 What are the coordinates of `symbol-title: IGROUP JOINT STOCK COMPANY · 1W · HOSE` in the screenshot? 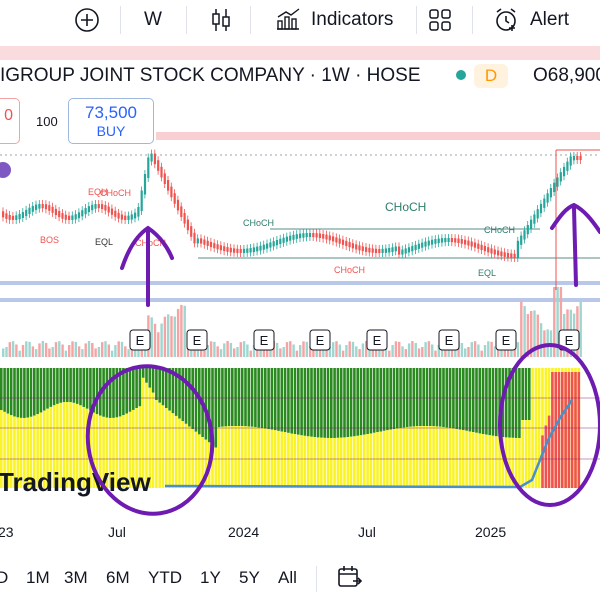 It's located at (210, 75).